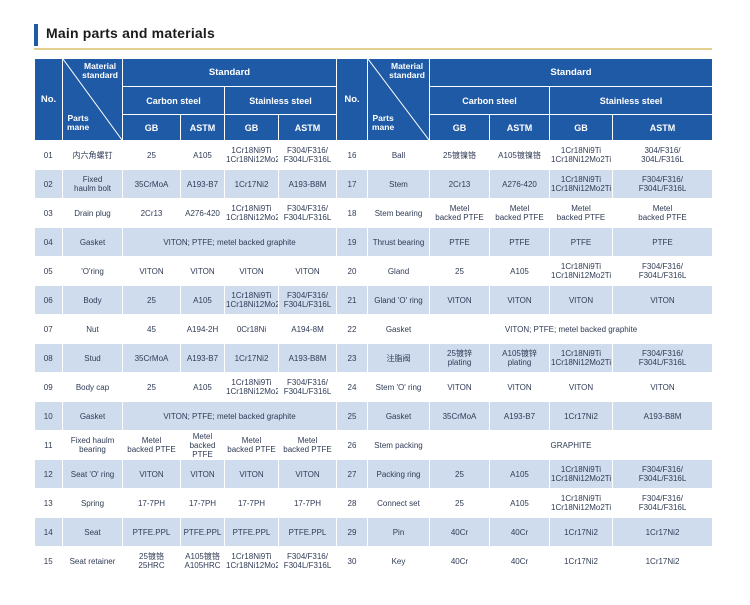 The height and width of the screenshot is (605, 750). I want to click on material-stainless-gb: 1Cr17Ni2, so click(251, 184).